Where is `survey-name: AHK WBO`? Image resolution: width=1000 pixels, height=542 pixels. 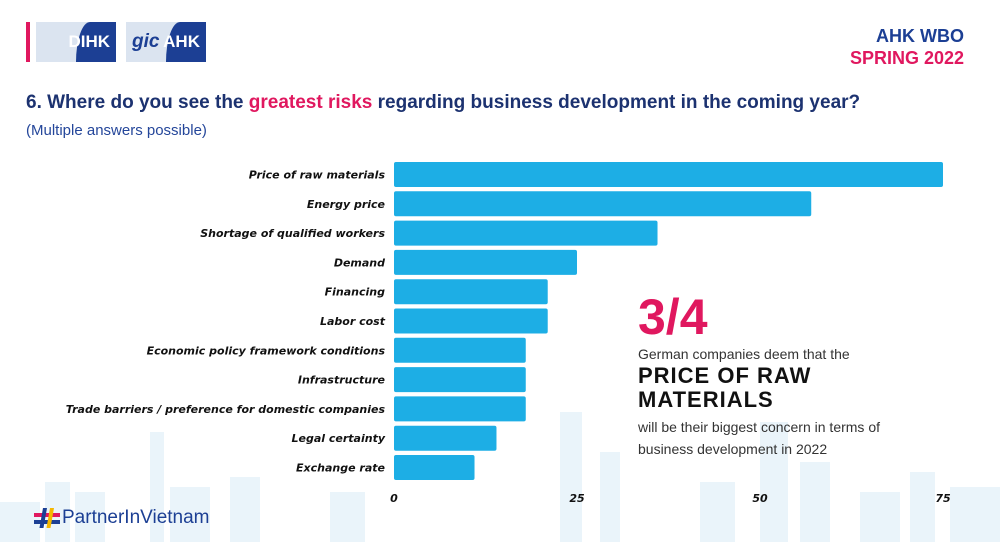
survey-name: AHK WBO is located at coordinates (920, 36).